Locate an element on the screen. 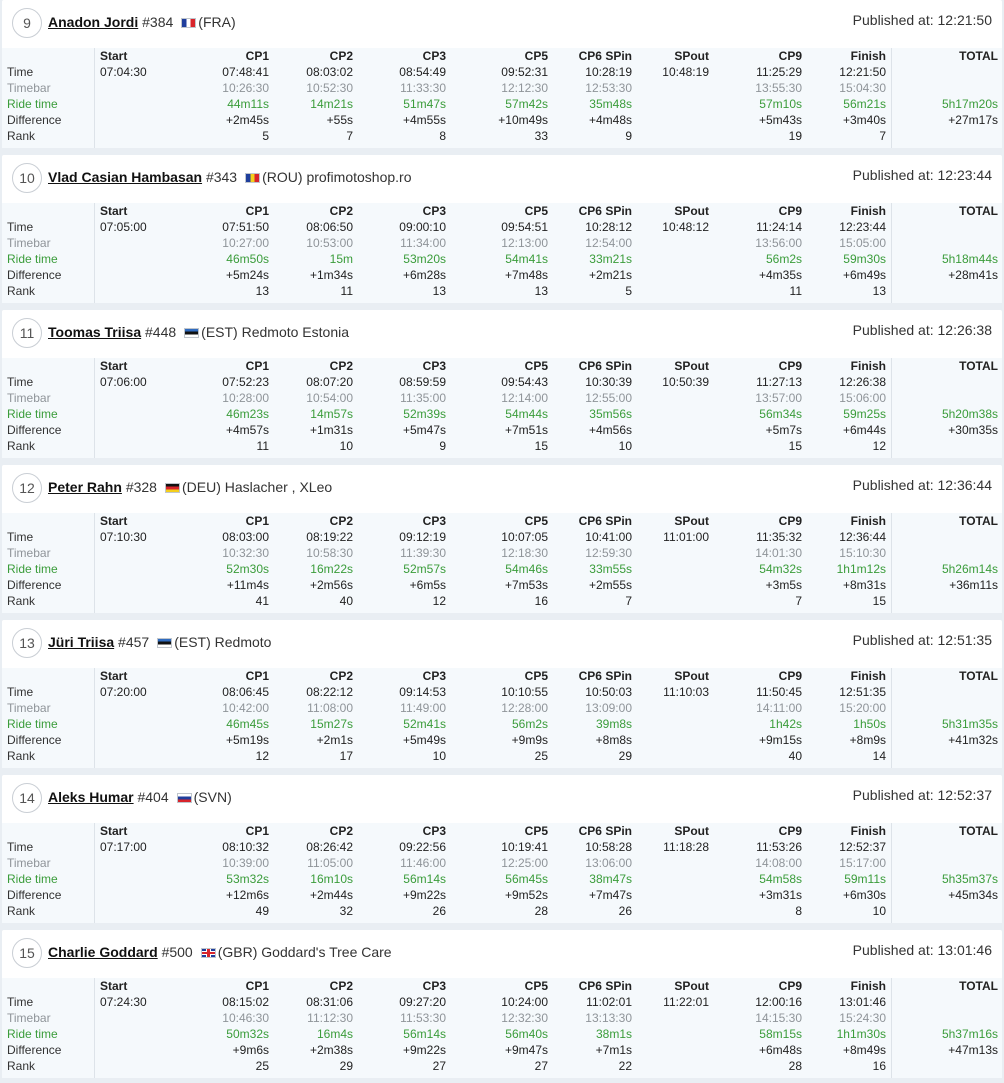 This screenshot has width=1004, height=1083. table-cell: 13:06:00 is located at coordinates (608, 863).